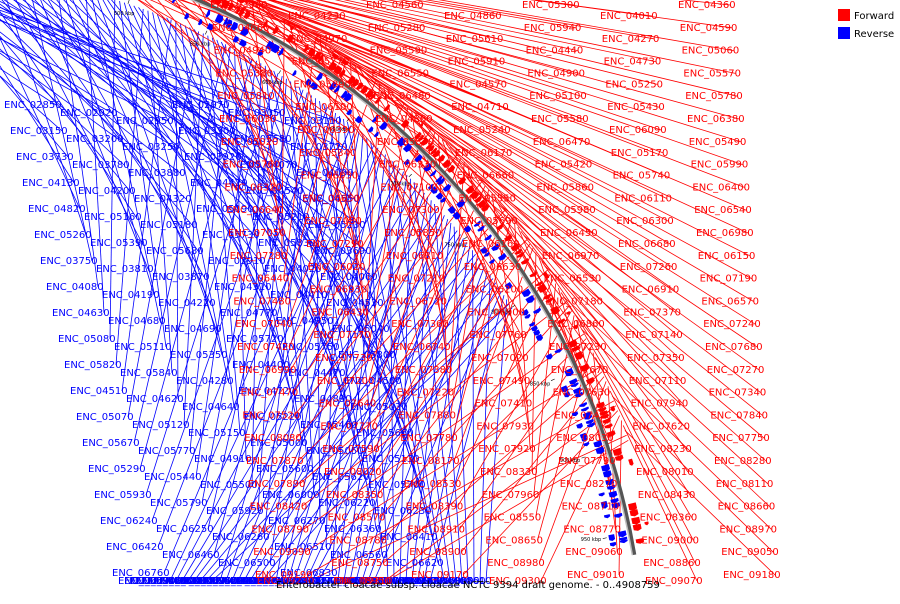 The height and width of the screenshot is (604, 900). I want to click on gene-label: ENC_06420, so click(135, 547).